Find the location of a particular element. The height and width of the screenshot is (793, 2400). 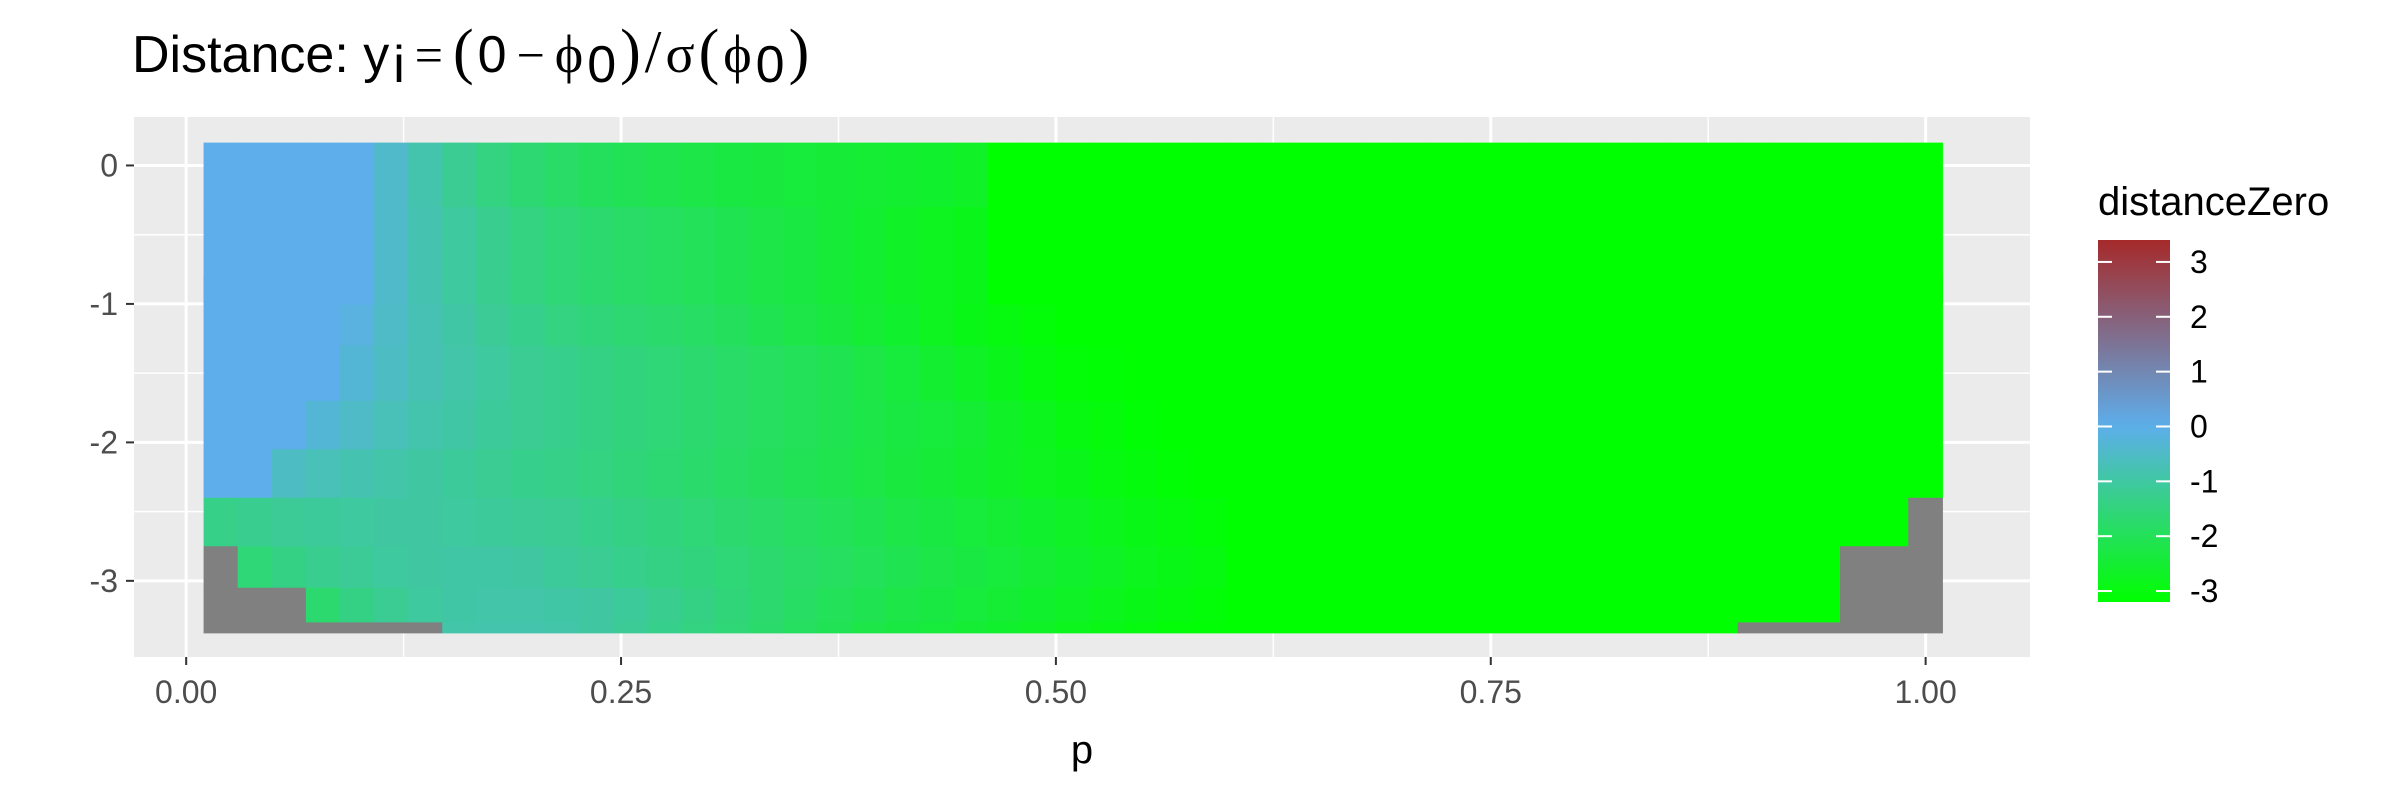

legend-label: 3 is located at coordinates (2199, 262).